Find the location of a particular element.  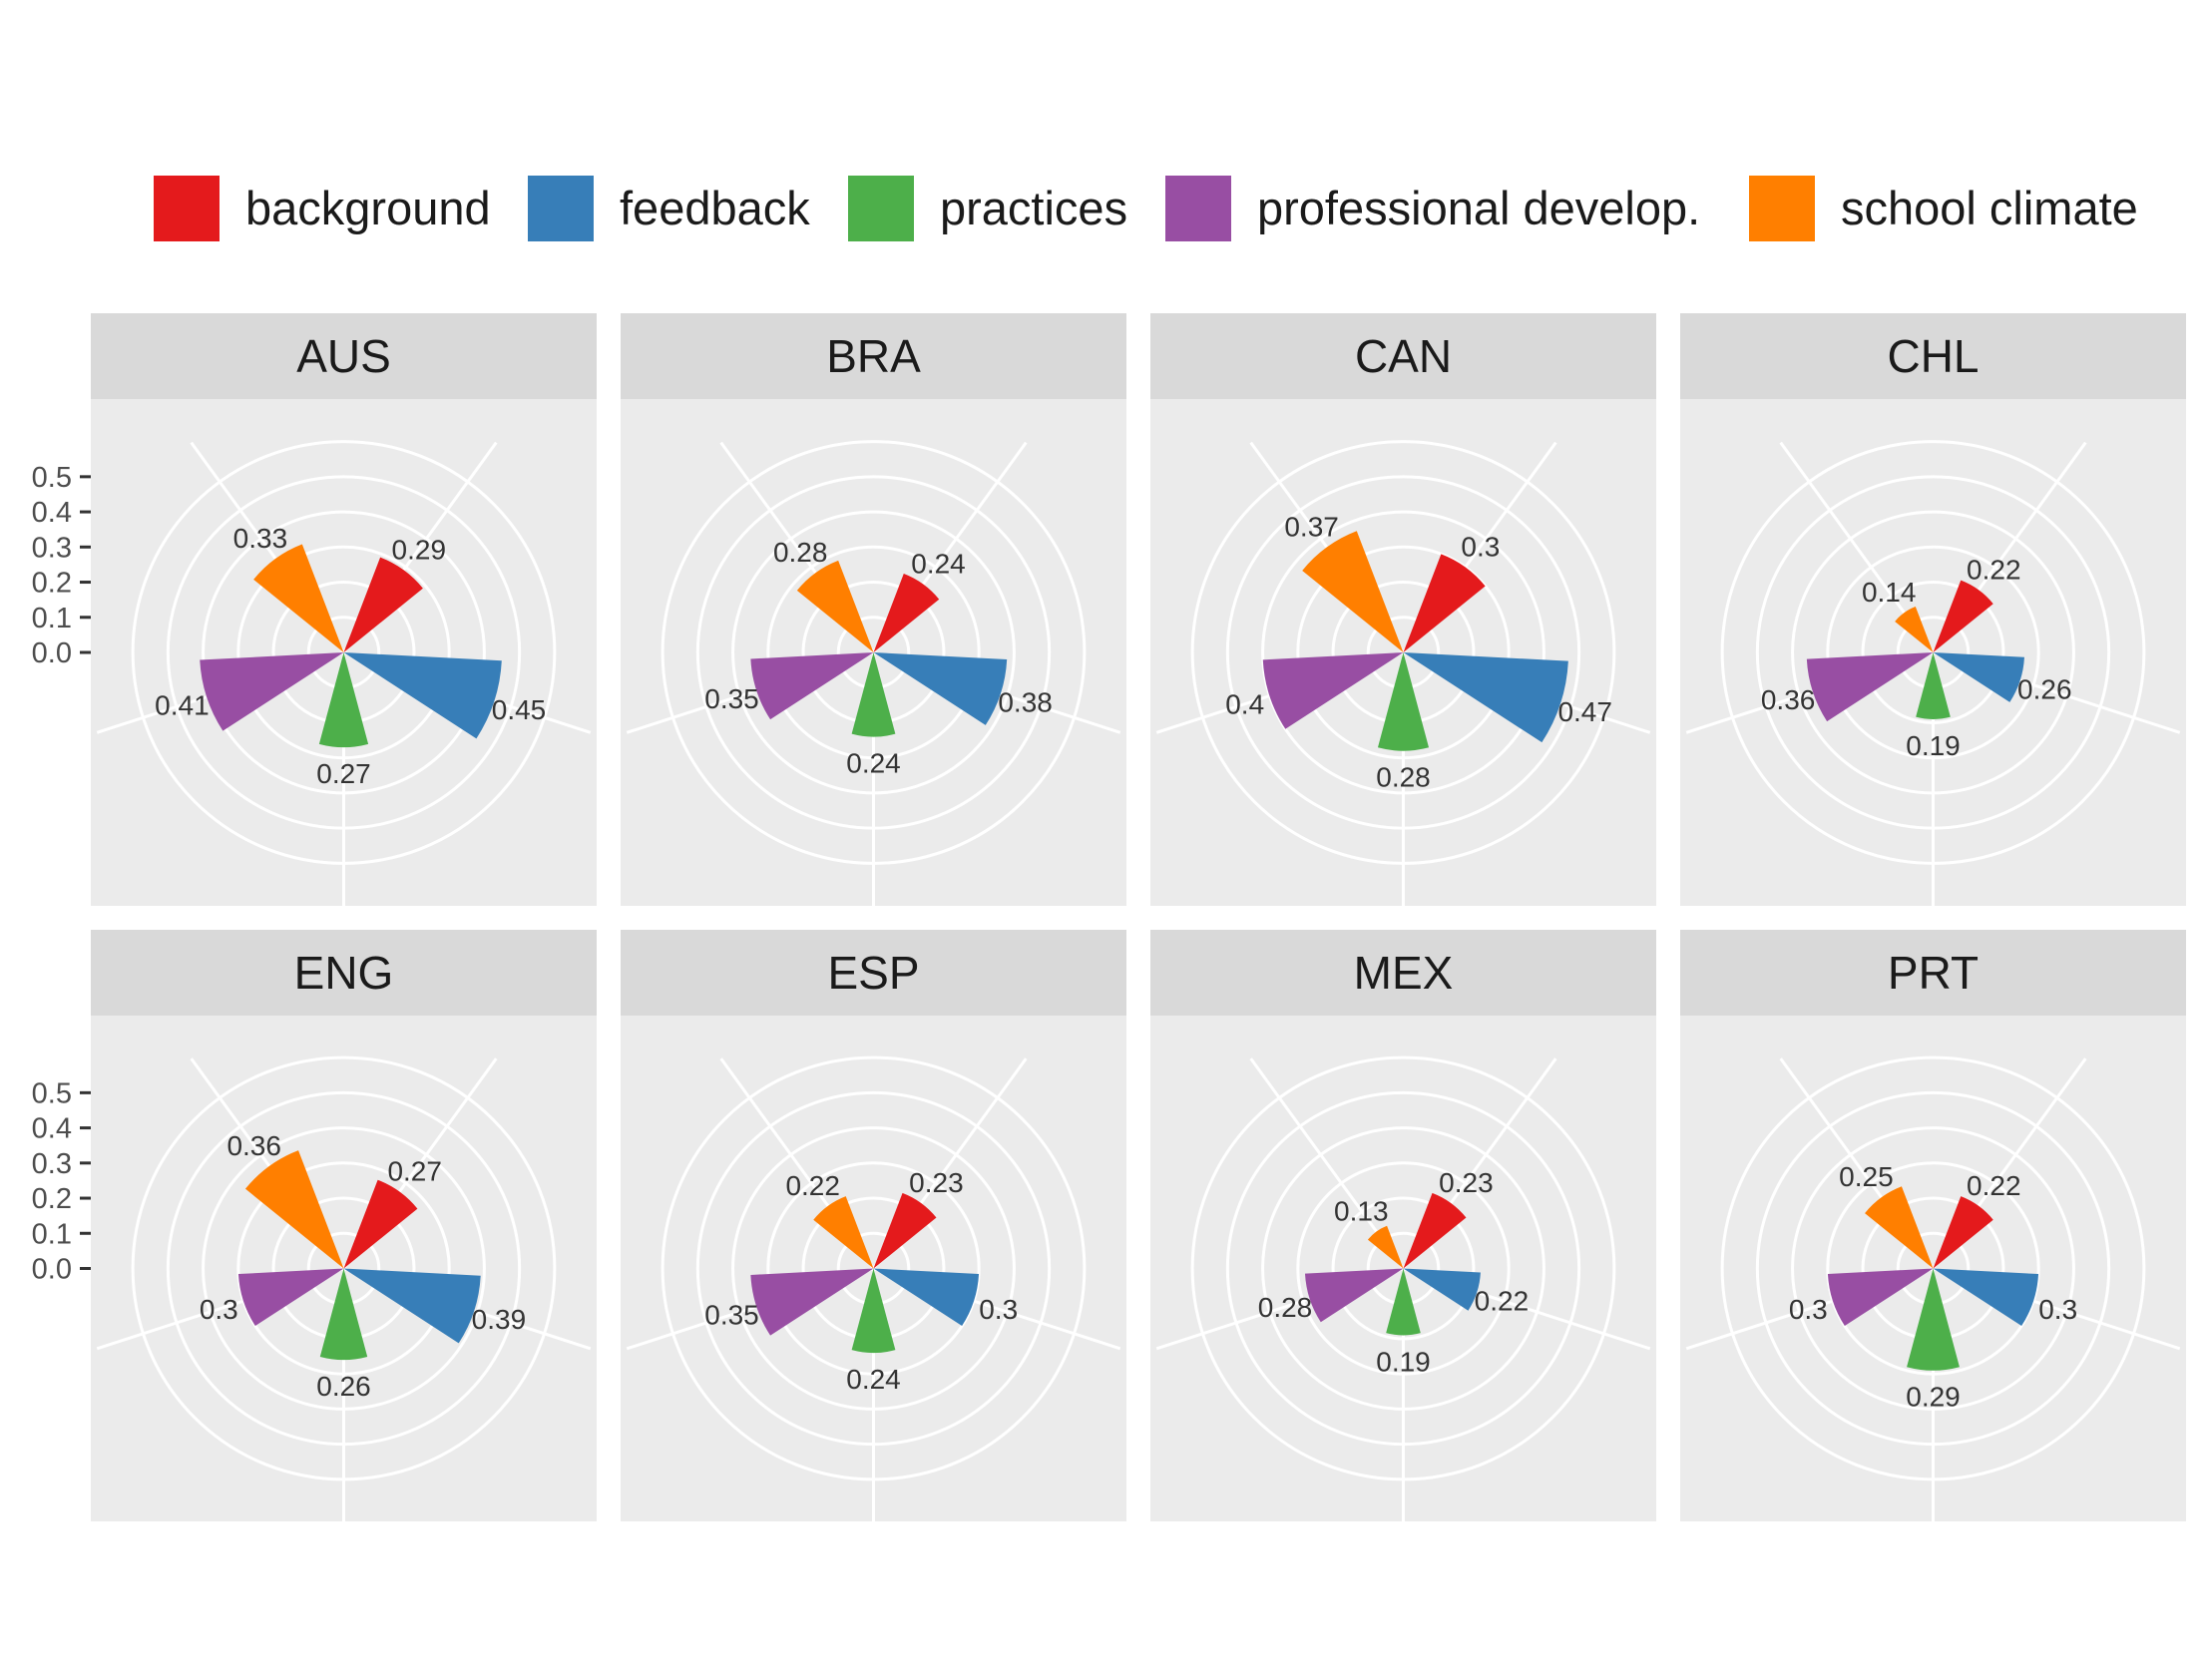

value-label-background: 0.24 is located at coordinates (938, 564).